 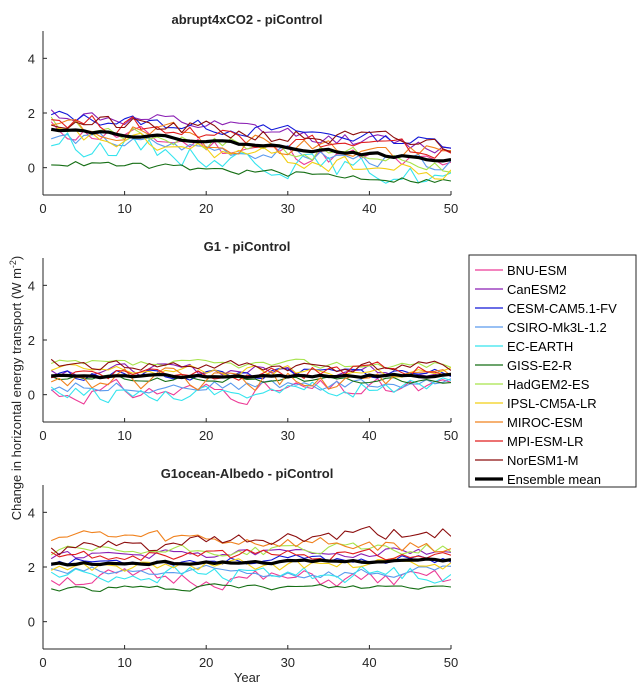 What do you see at coordinates (537, 270) in the screenshot?
I see `legend-label: BNU-ESM` at bounding box center [537, 270].